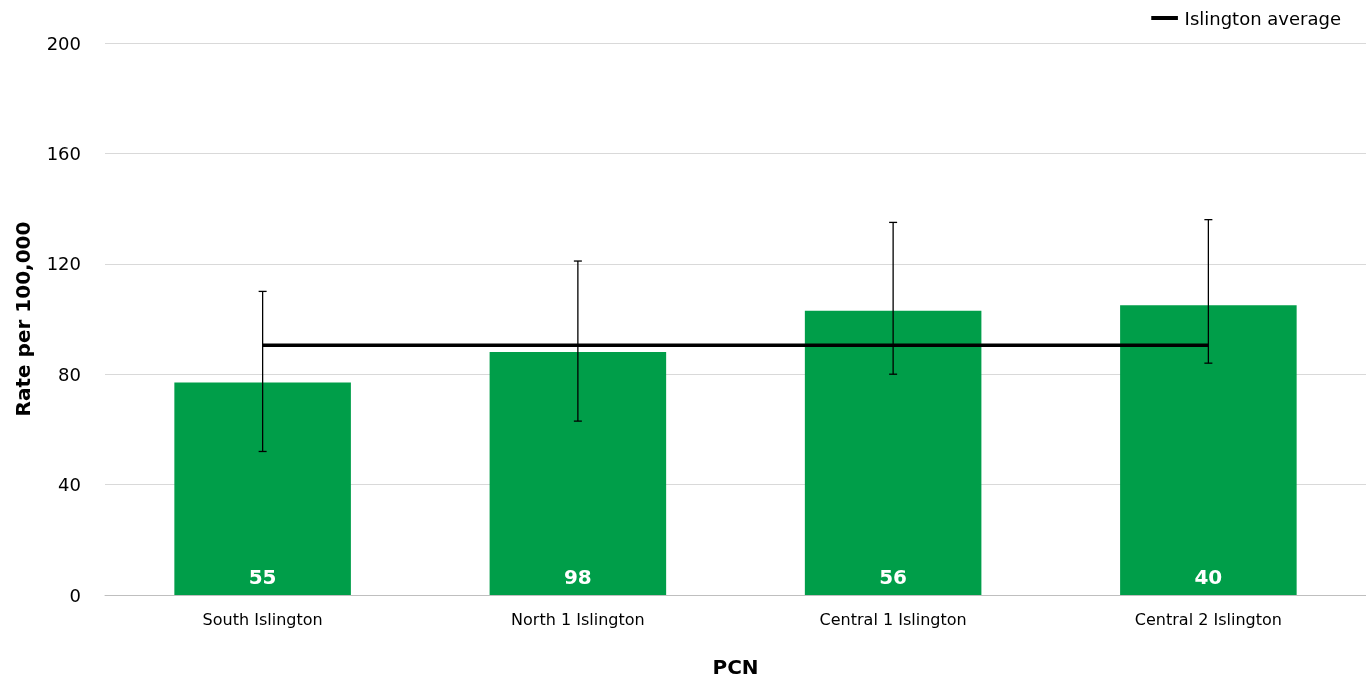 The image size is (1366, 682). What do you see at coordinates (578, 619) in the screenshot?
I see `x-tick-label: North 1 Islington` at bounding box center [578, 619].